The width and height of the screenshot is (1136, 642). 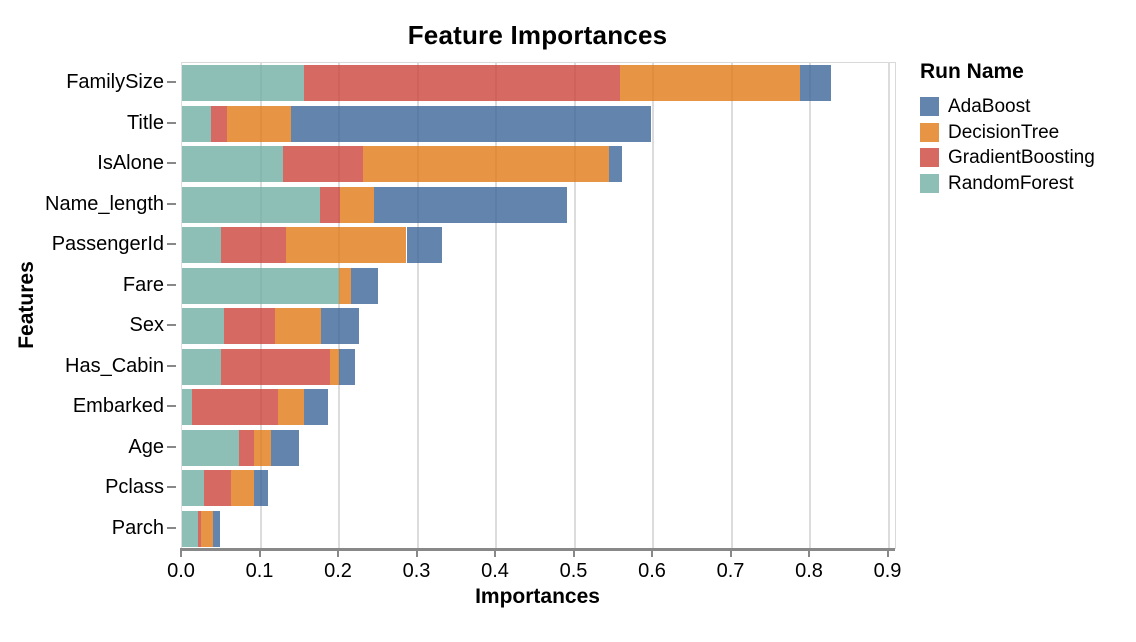 What do you see at coordinates (137, 527) in the screenshot?
I see `y-tick-label: Parch` at bounding box center [137, 527].